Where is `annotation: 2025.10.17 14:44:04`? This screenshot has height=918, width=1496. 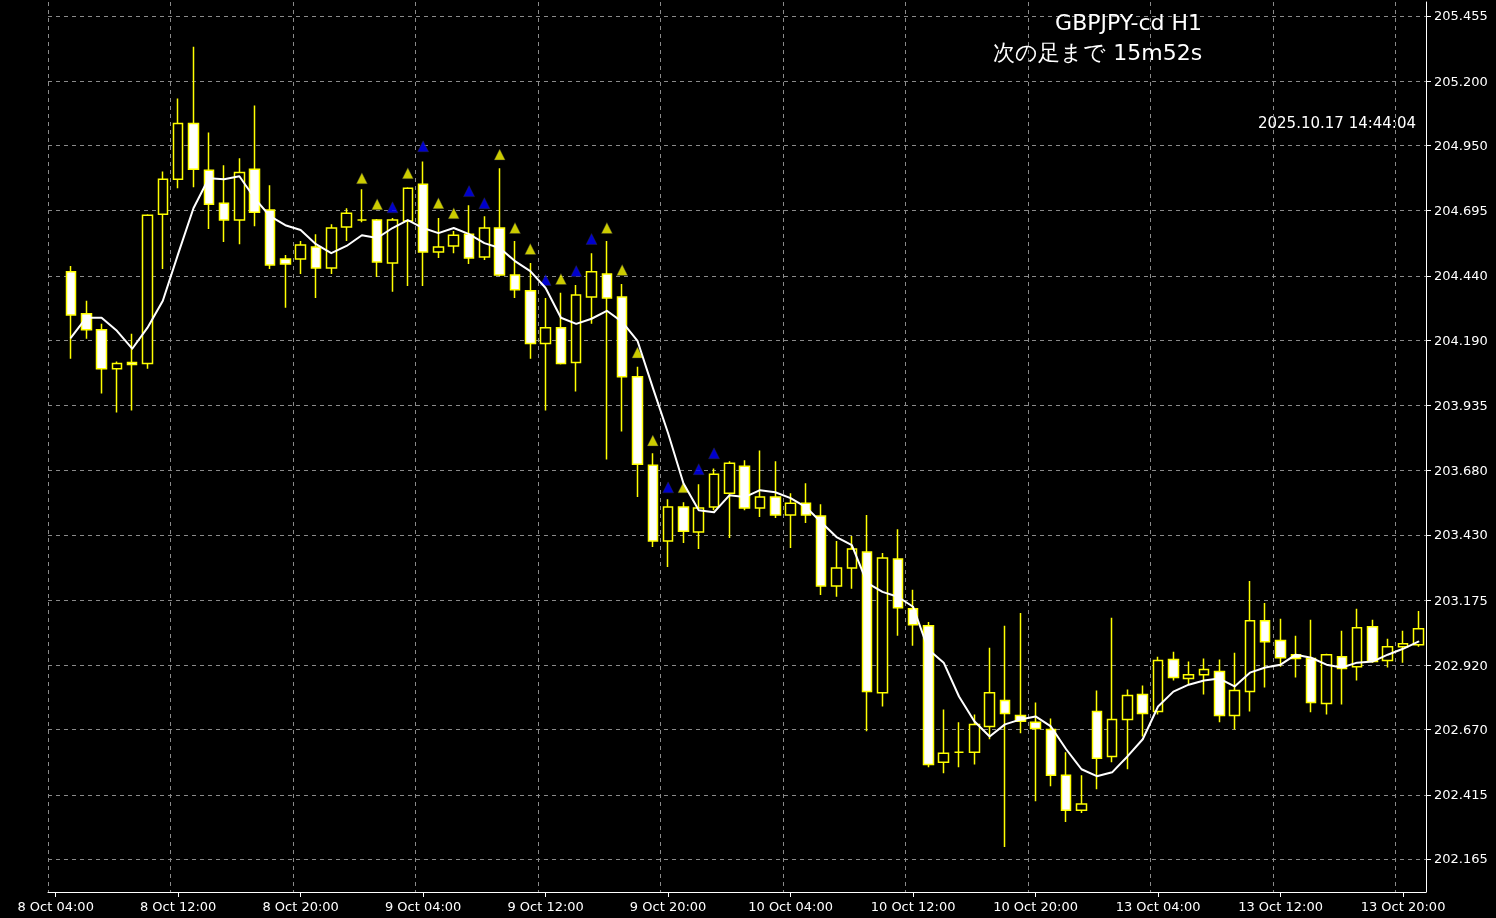 annotation: 2025.10.17 14:44:04 is located at coordinates (1337, 122).